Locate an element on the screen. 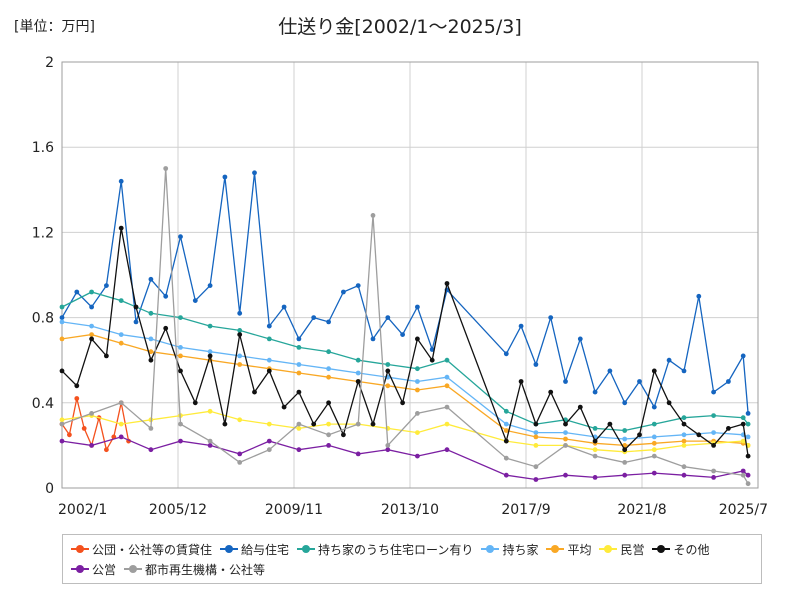 The image size is (800, 600). x-tick-label: 2025/7 is located at coordinates (743, 510).